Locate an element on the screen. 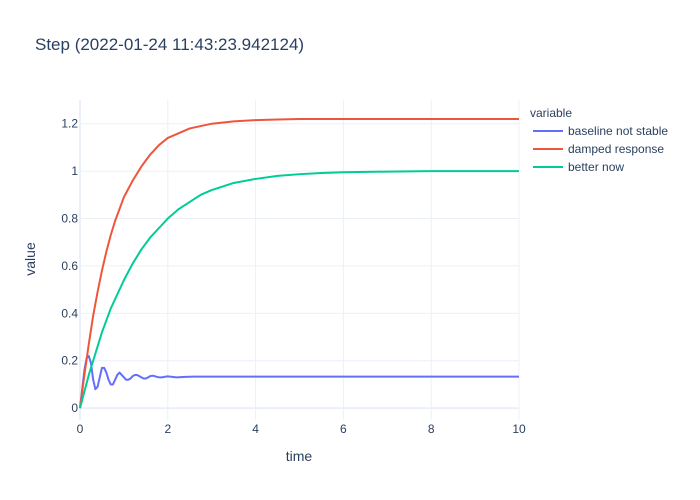 The height and width of the screenshot is (500, 700). x-tick-label: 8 is located at coordinates (431, 429).